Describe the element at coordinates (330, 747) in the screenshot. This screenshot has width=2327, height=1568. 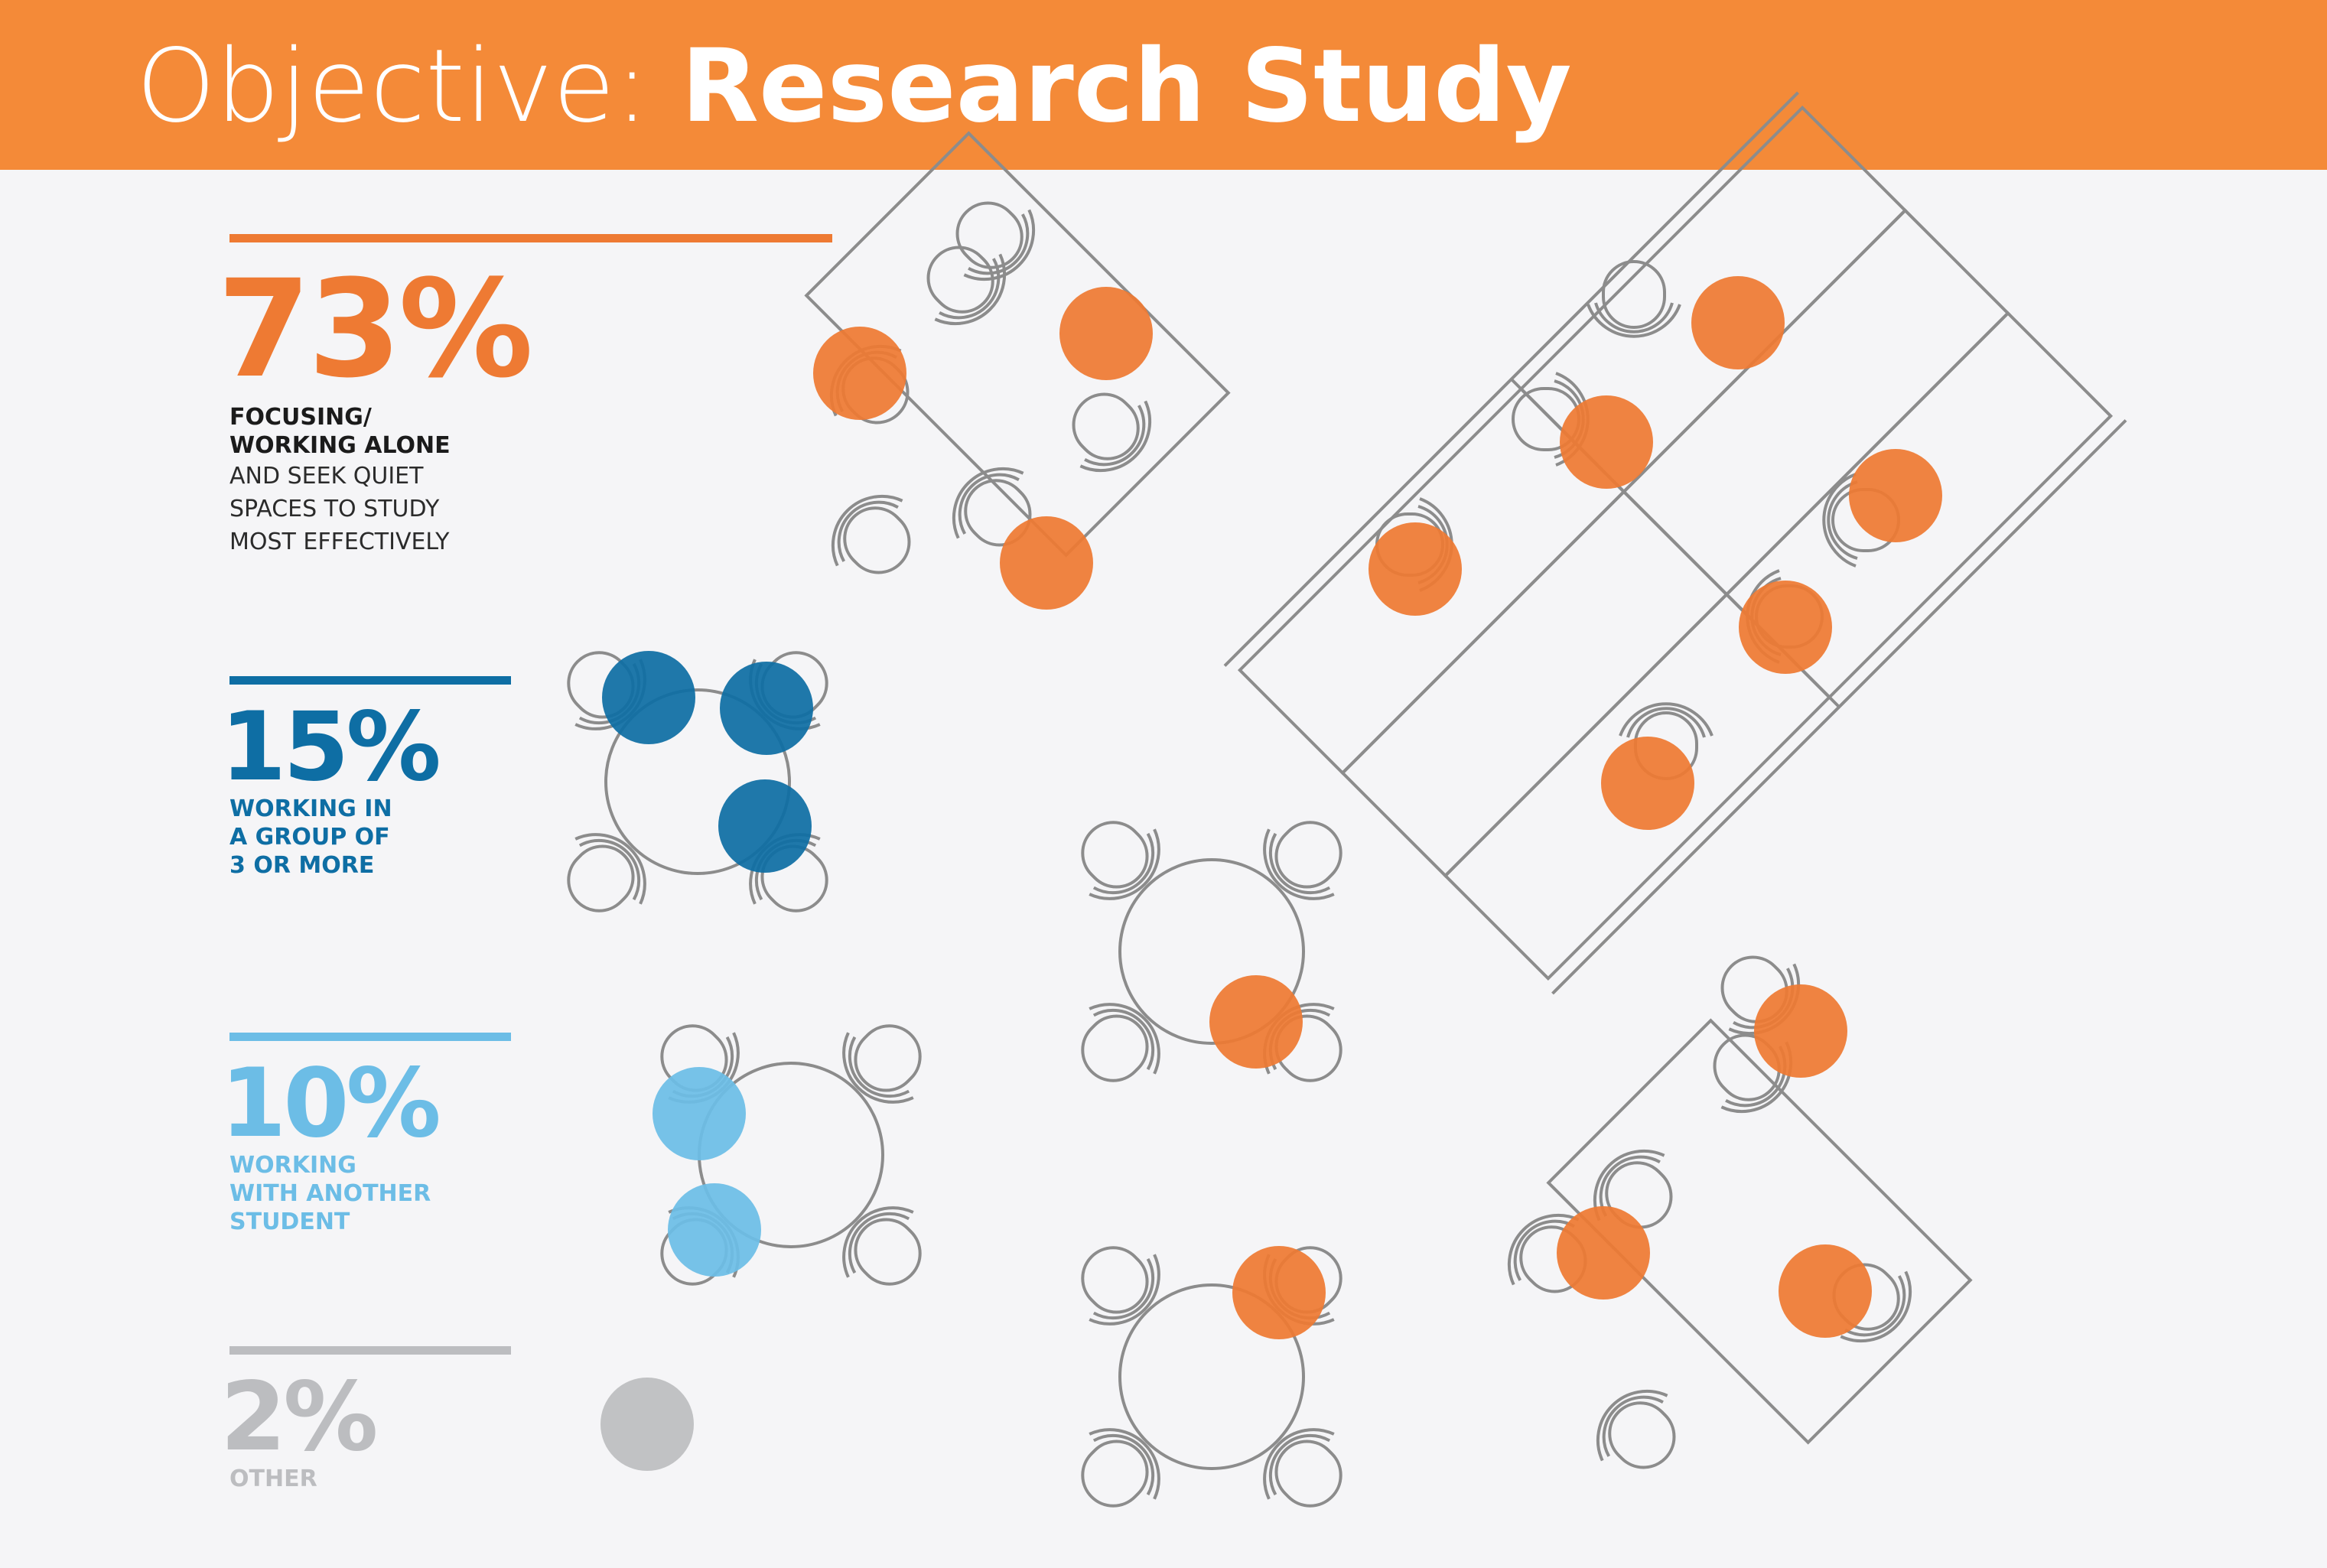
I see `stat-percent: 15%` at that location.